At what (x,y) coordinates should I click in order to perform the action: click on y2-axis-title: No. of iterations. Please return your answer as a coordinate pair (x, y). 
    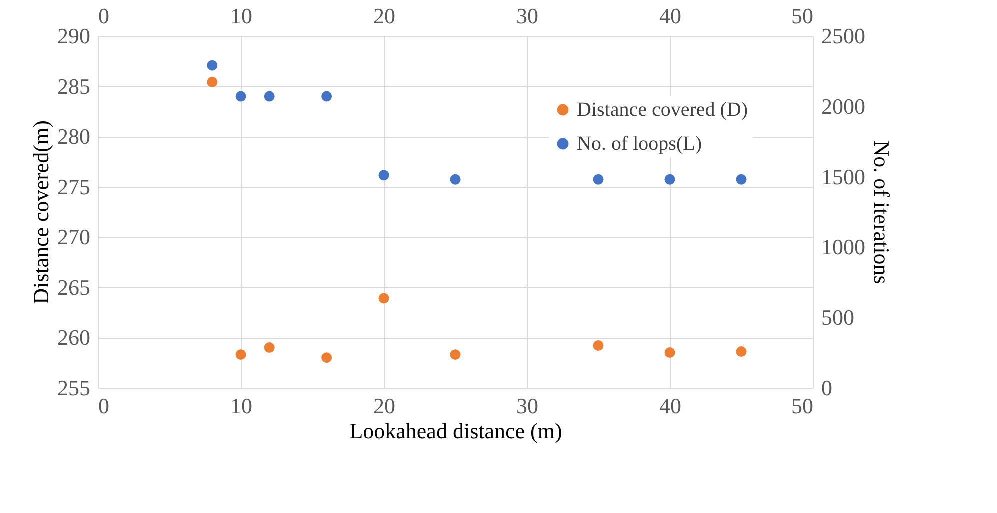
    Looking at the image, I should click on (882, 212).